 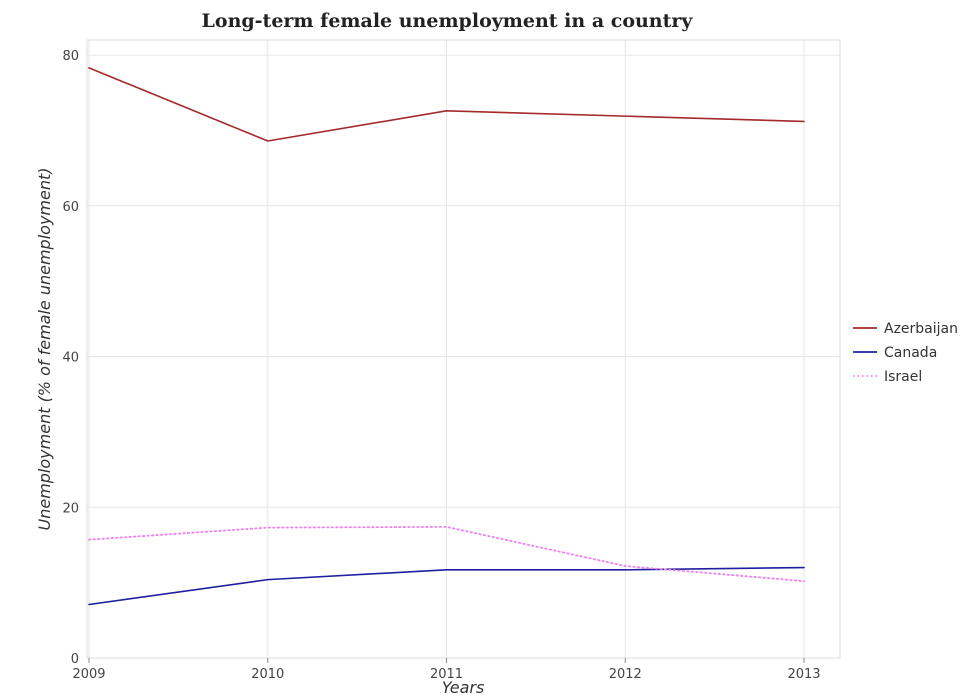 What do you see at coordinates (70, 508) in the screenshot?
I see `y-tick-label: 20` at bounding box center [70, 508].